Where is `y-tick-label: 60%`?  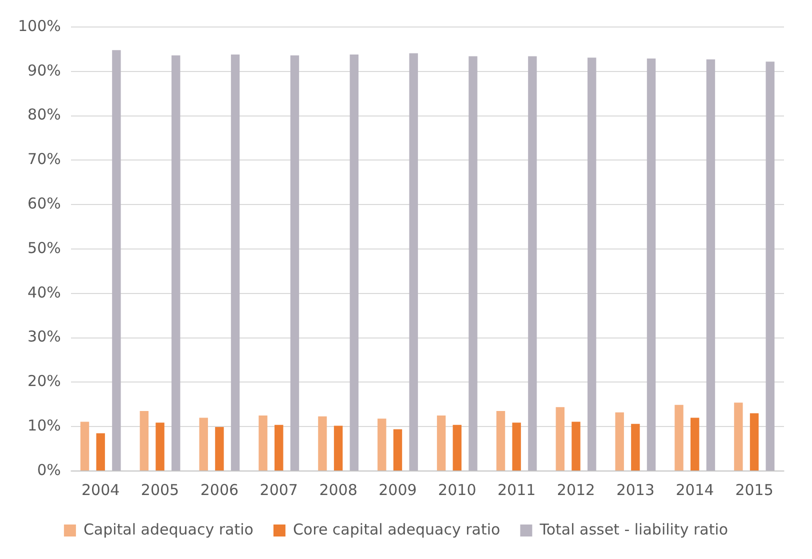 y-tick-label: 60% is located at coordinates (44, 203).